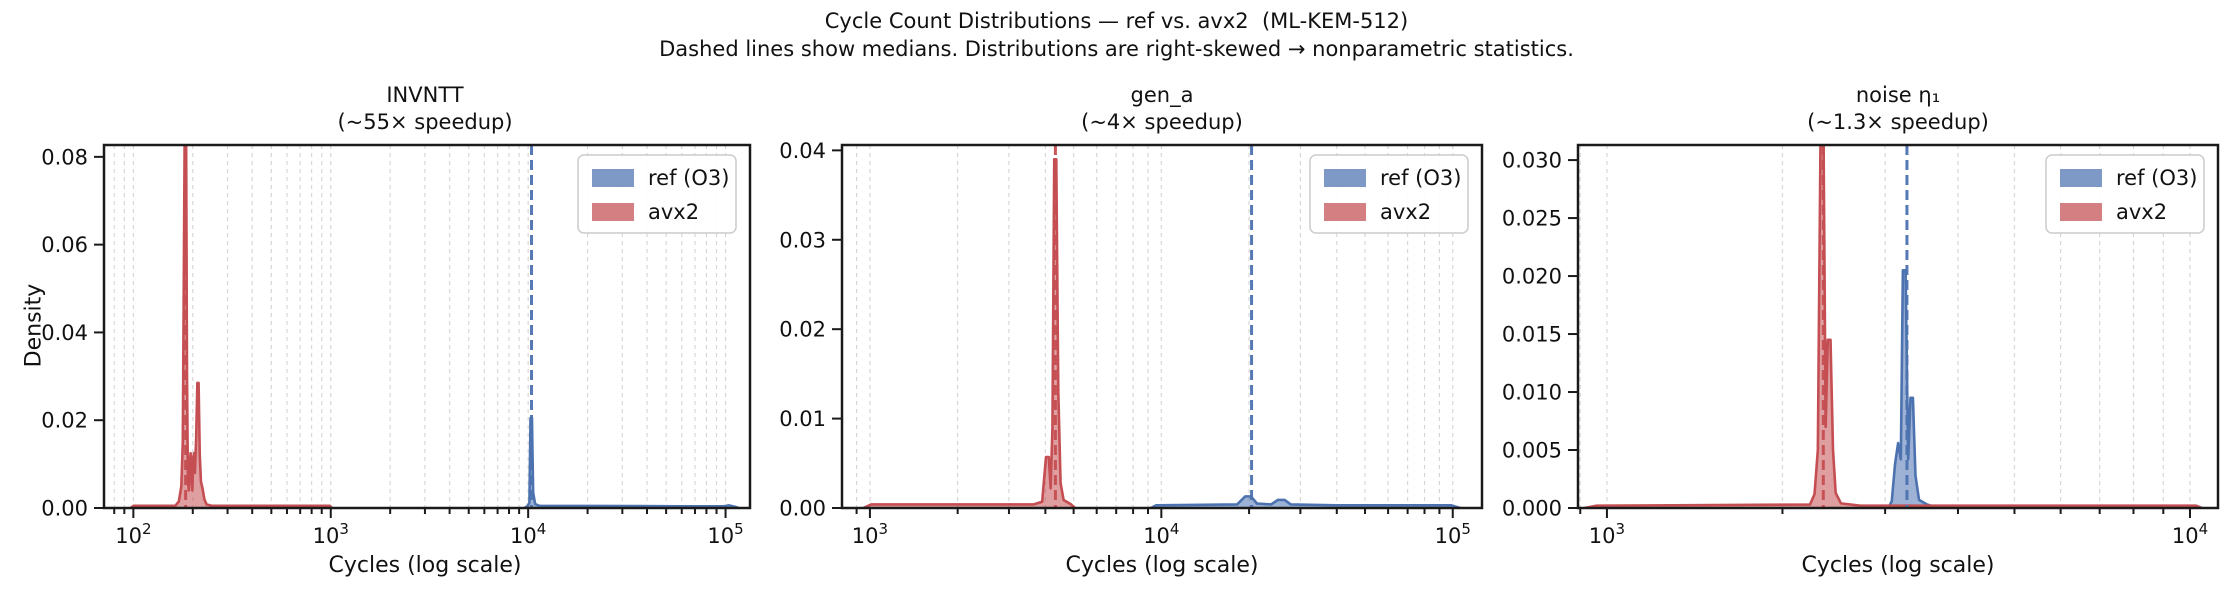  I want to click on x-axis-label-noise-eta1: Cycles (log scale), so click(1898, 565).